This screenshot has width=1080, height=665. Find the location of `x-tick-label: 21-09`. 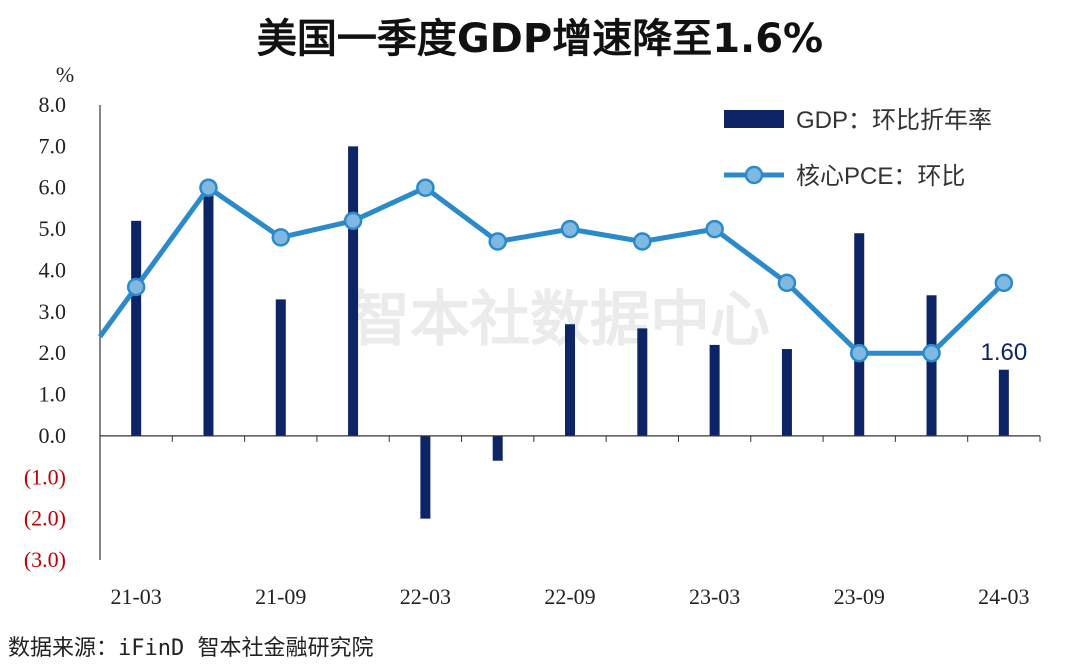

x-tick-label: 21-09 is located at coordinates (280, 596).